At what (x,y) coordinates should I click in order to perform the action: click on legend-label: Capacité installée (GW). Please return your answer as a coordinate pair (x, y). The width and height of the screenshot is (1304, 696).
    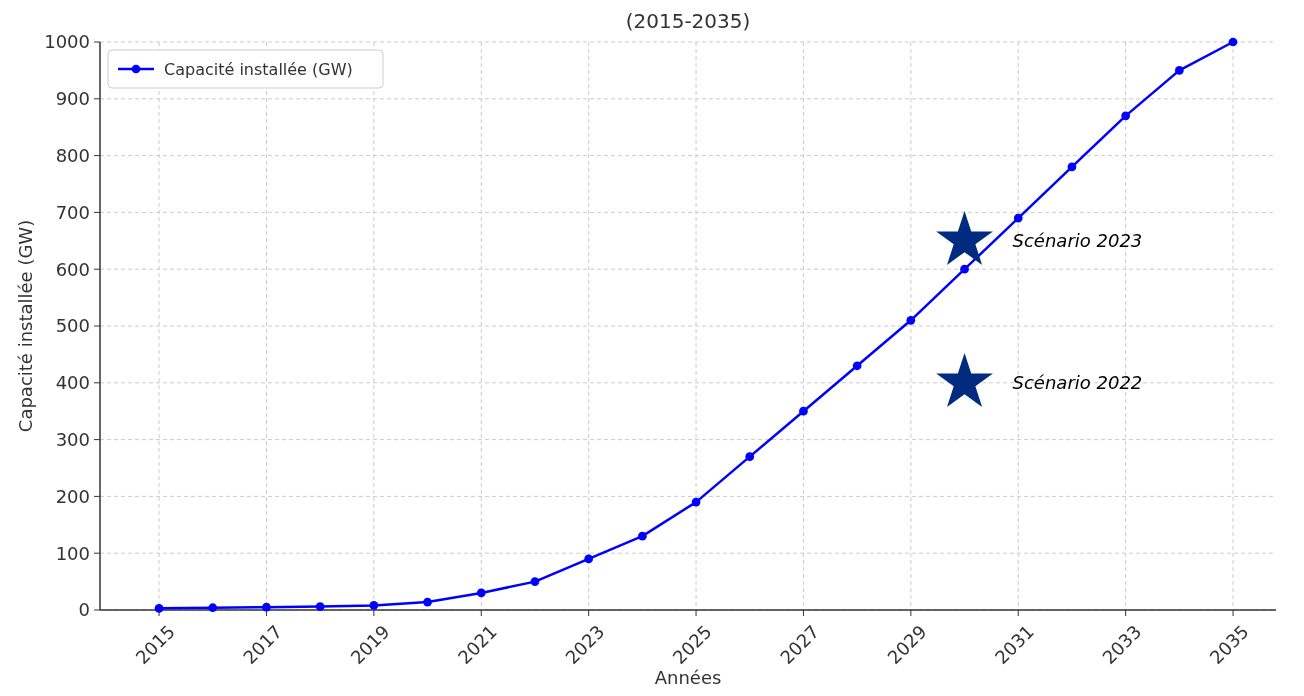
    Looking at the image, I should click on (258, 69).